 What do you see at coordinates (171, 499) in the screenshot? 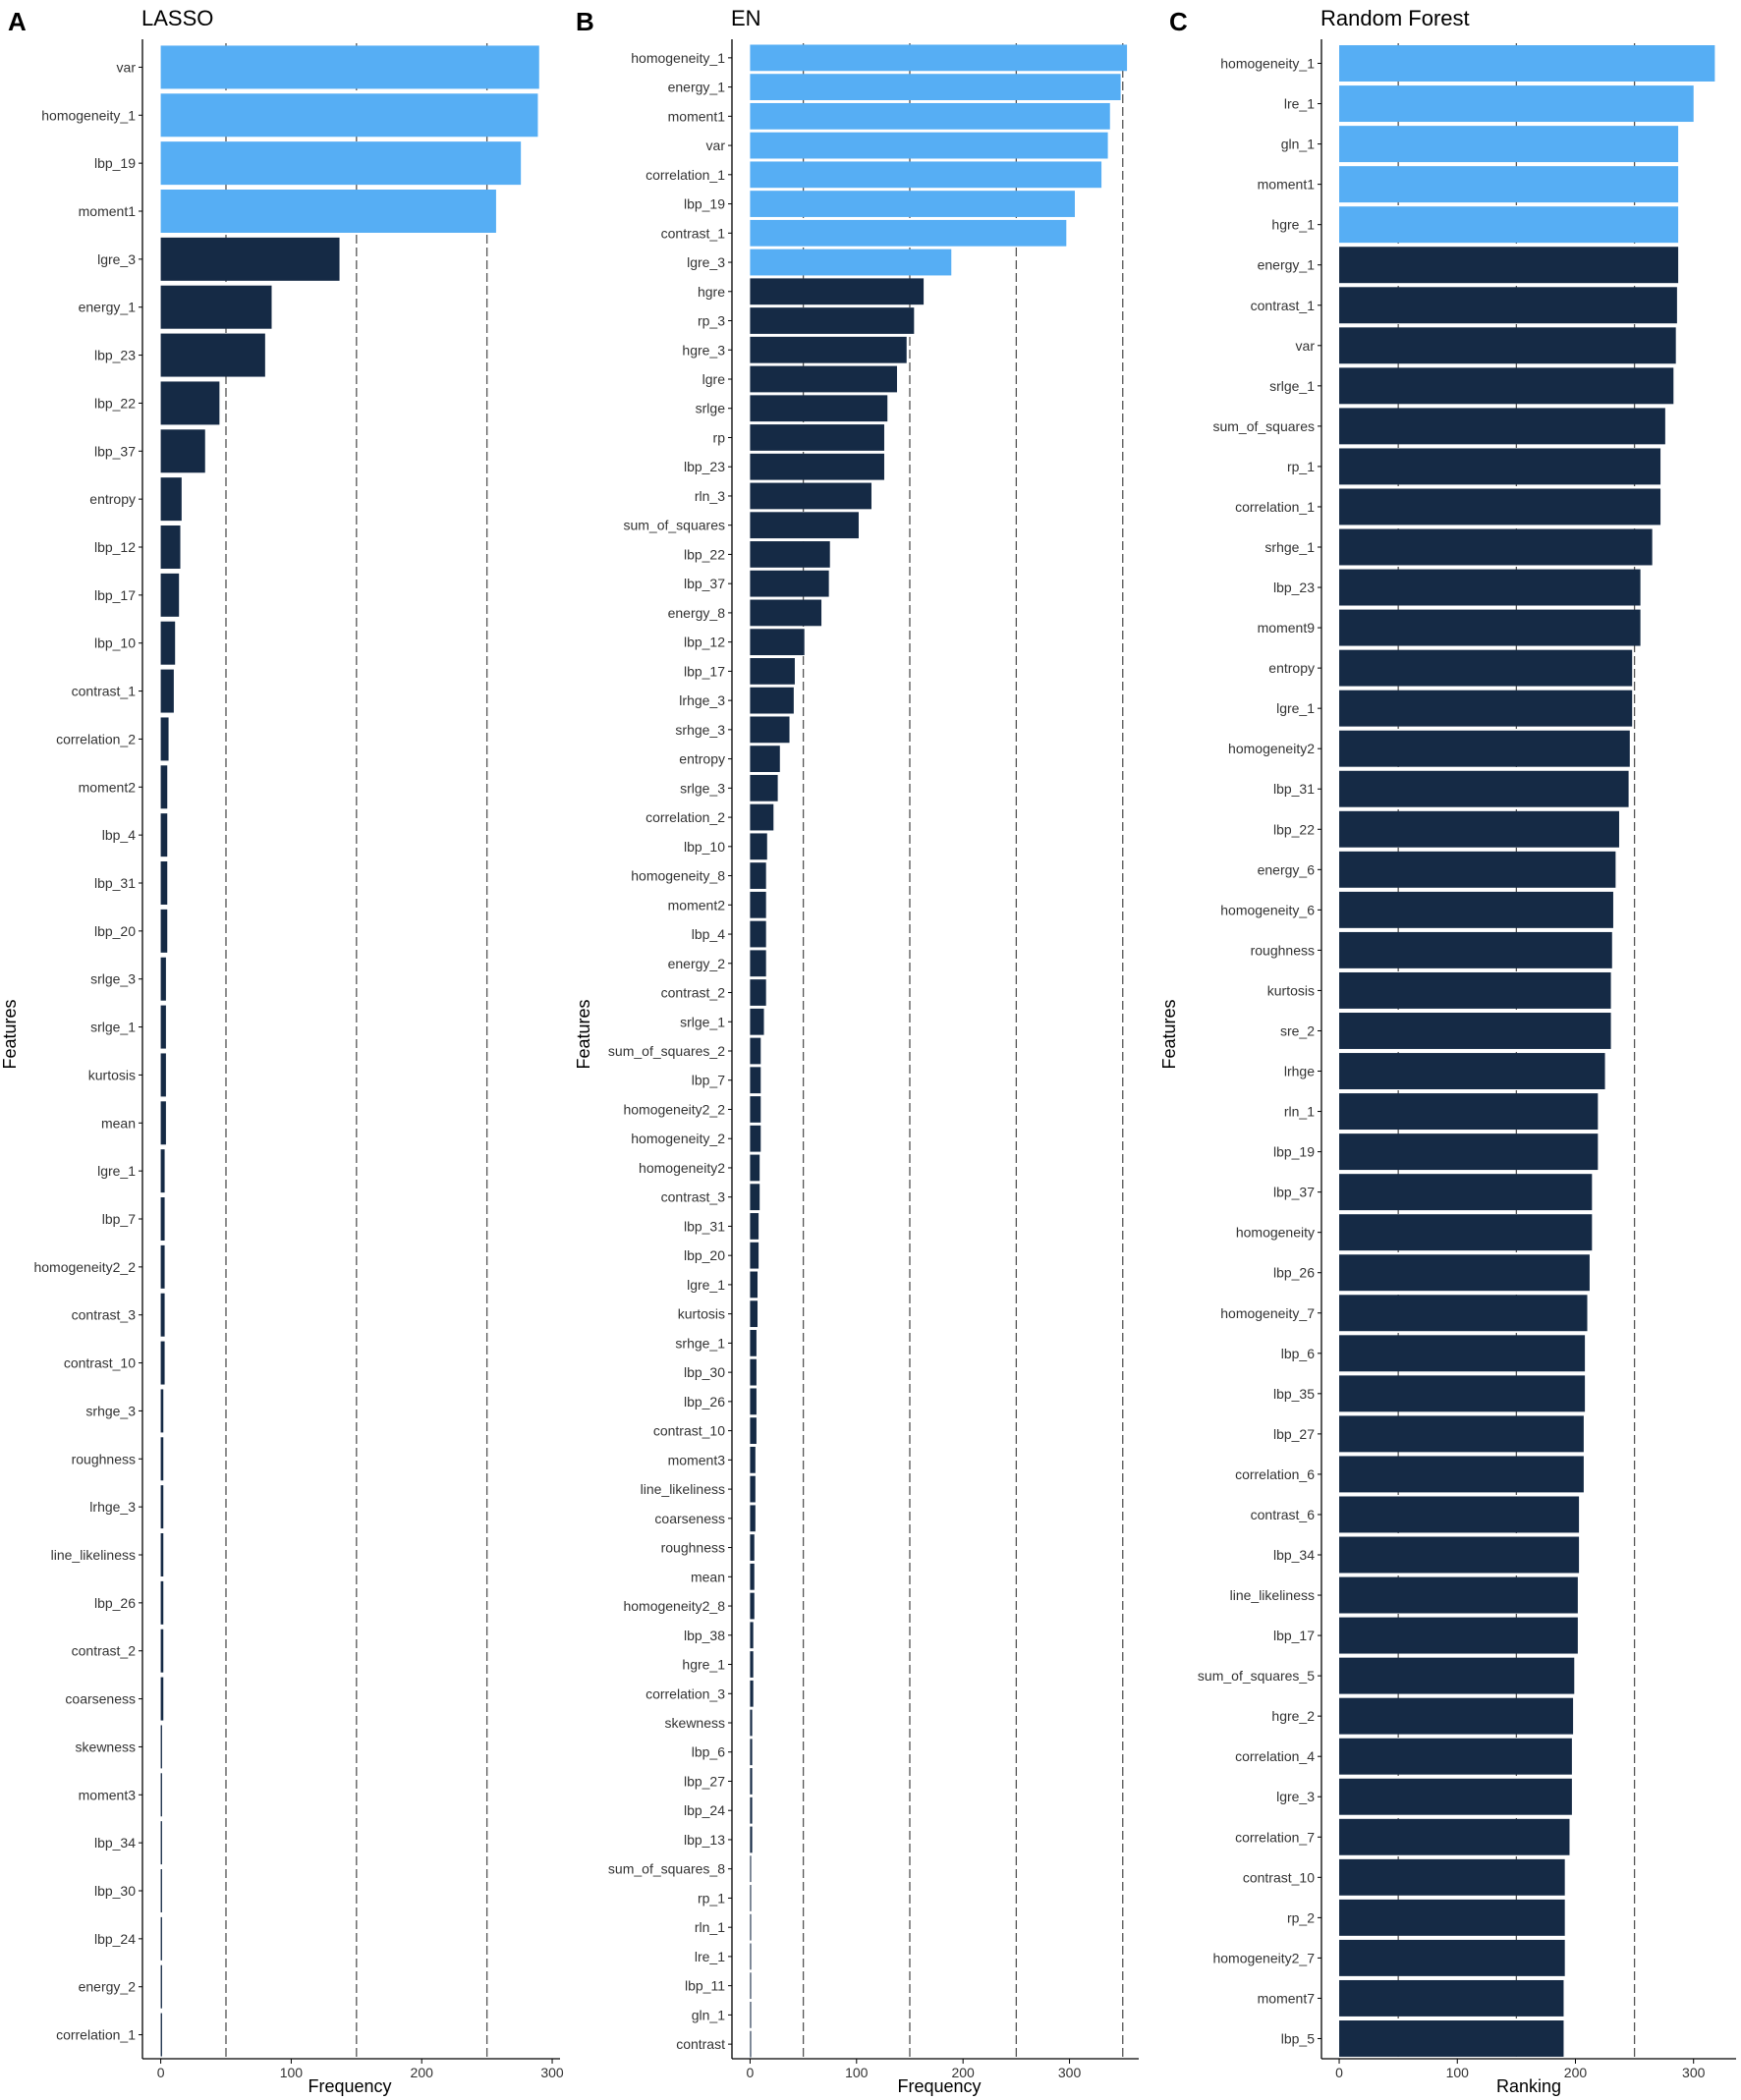
I see `bar-lasso-entropy` at bounding box center [171, 499].